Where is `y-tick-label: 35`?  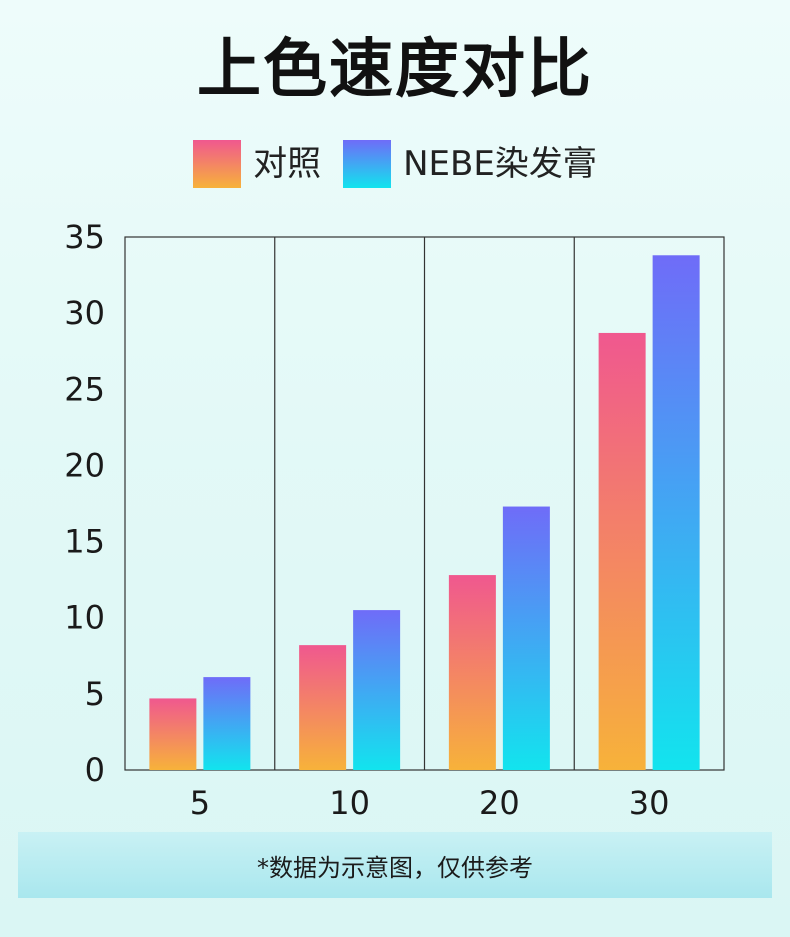 y-tick-label: 35 is located at coordinates (84, 237).